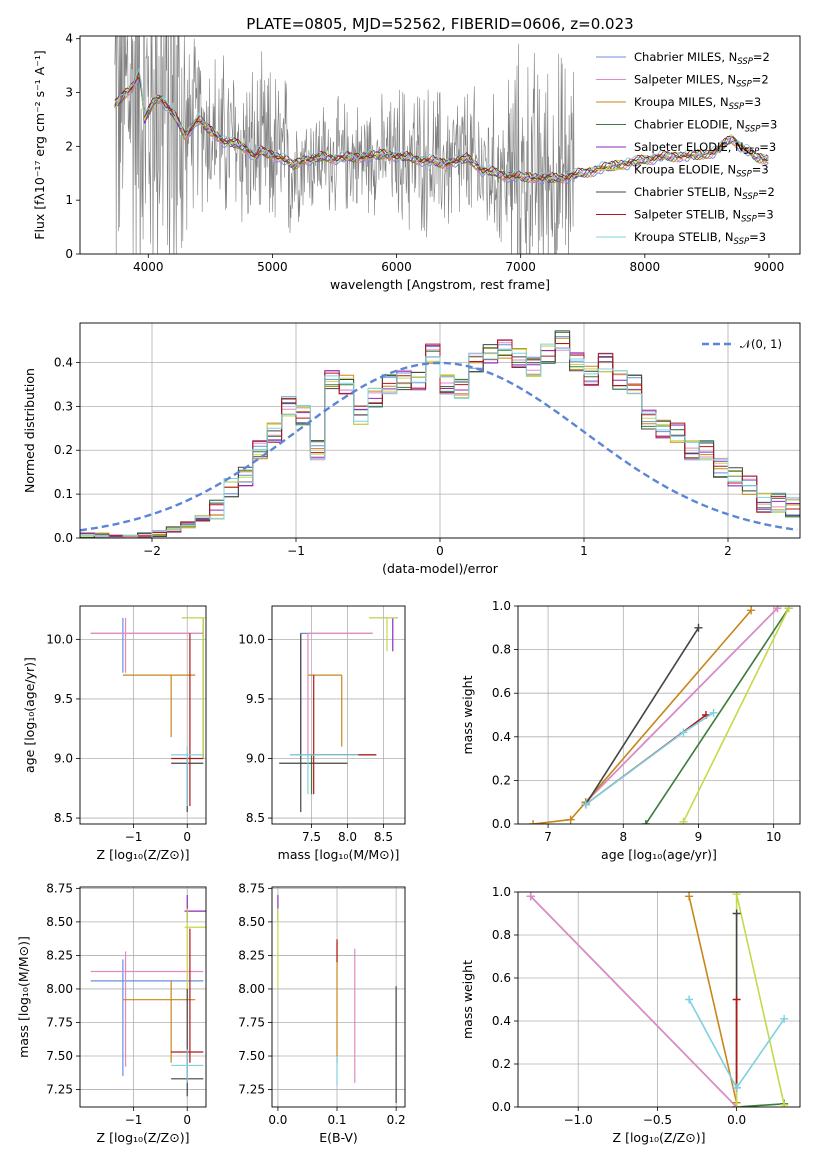  Describe the element at coordinates (29, 430) in the screenshot. I see `y-axis-label: Normed distribution` at that location.